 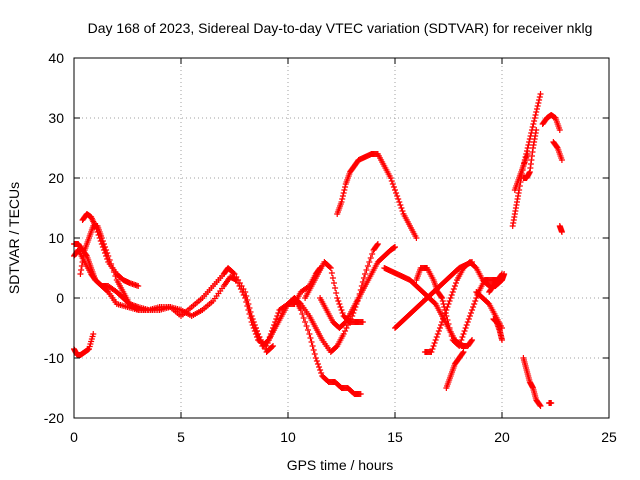 I want to click on y-tick-label: 10, so click(x=56, y=238).